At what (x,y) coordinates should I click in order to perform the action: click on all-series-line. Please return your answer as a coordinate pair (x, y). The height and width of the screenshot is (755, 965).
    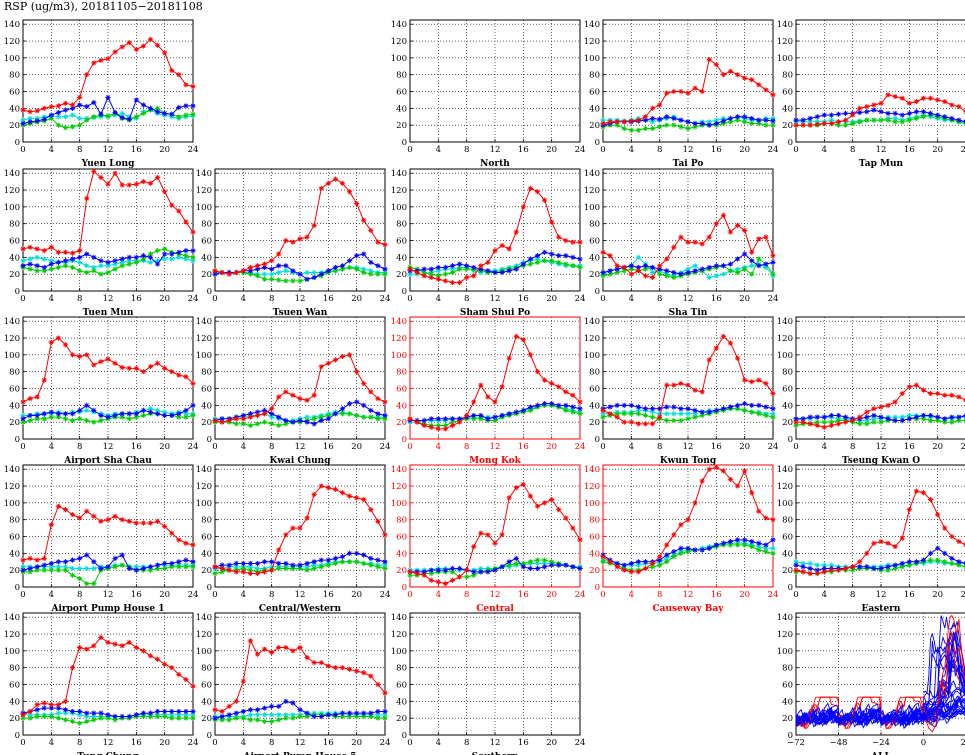
    Looking at the image, I should click on (944, 656).